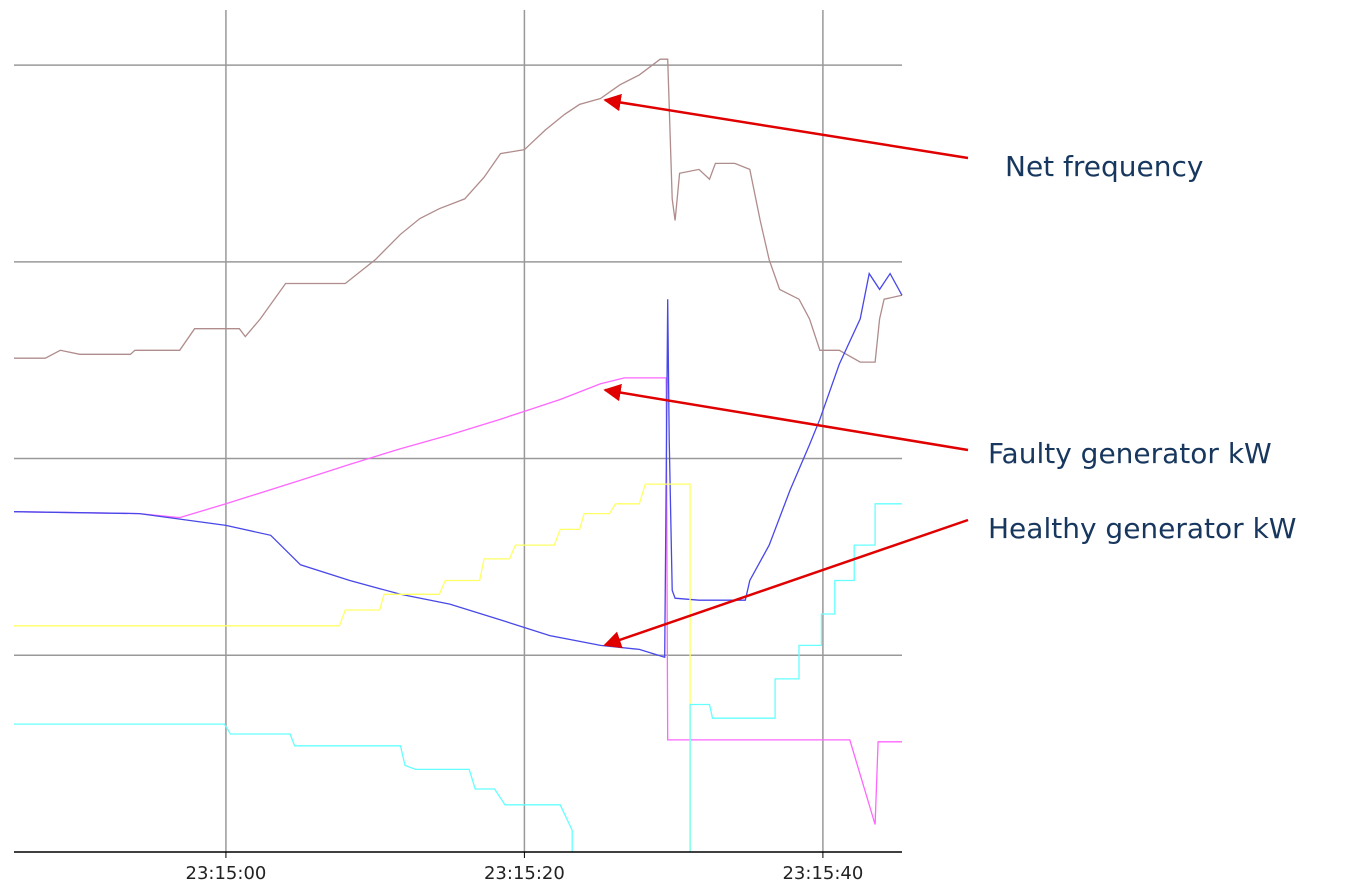 The width and height of the screenshot is (1347, 885). Describe the element at coordinates (1142, 528) in the screenshot. I see `annotation: Healthy generator kW` at that location.